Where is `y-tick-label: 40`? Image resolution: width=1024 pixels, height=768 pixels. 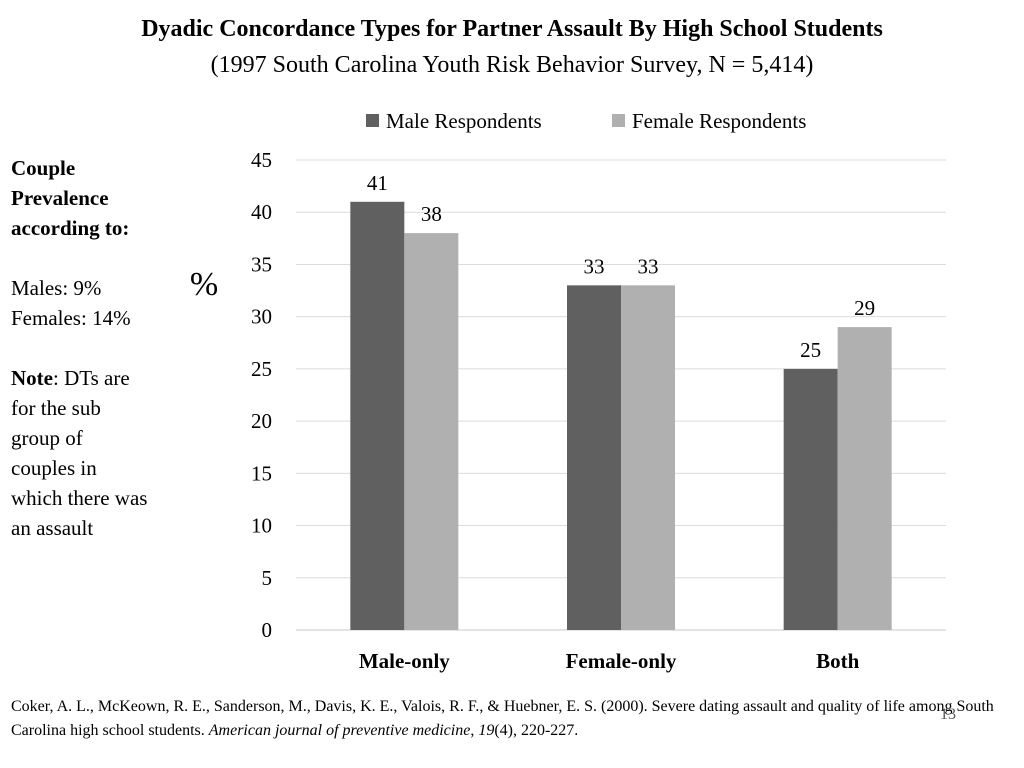
y-tick-label: 40 is located at coordinates (261, 212).